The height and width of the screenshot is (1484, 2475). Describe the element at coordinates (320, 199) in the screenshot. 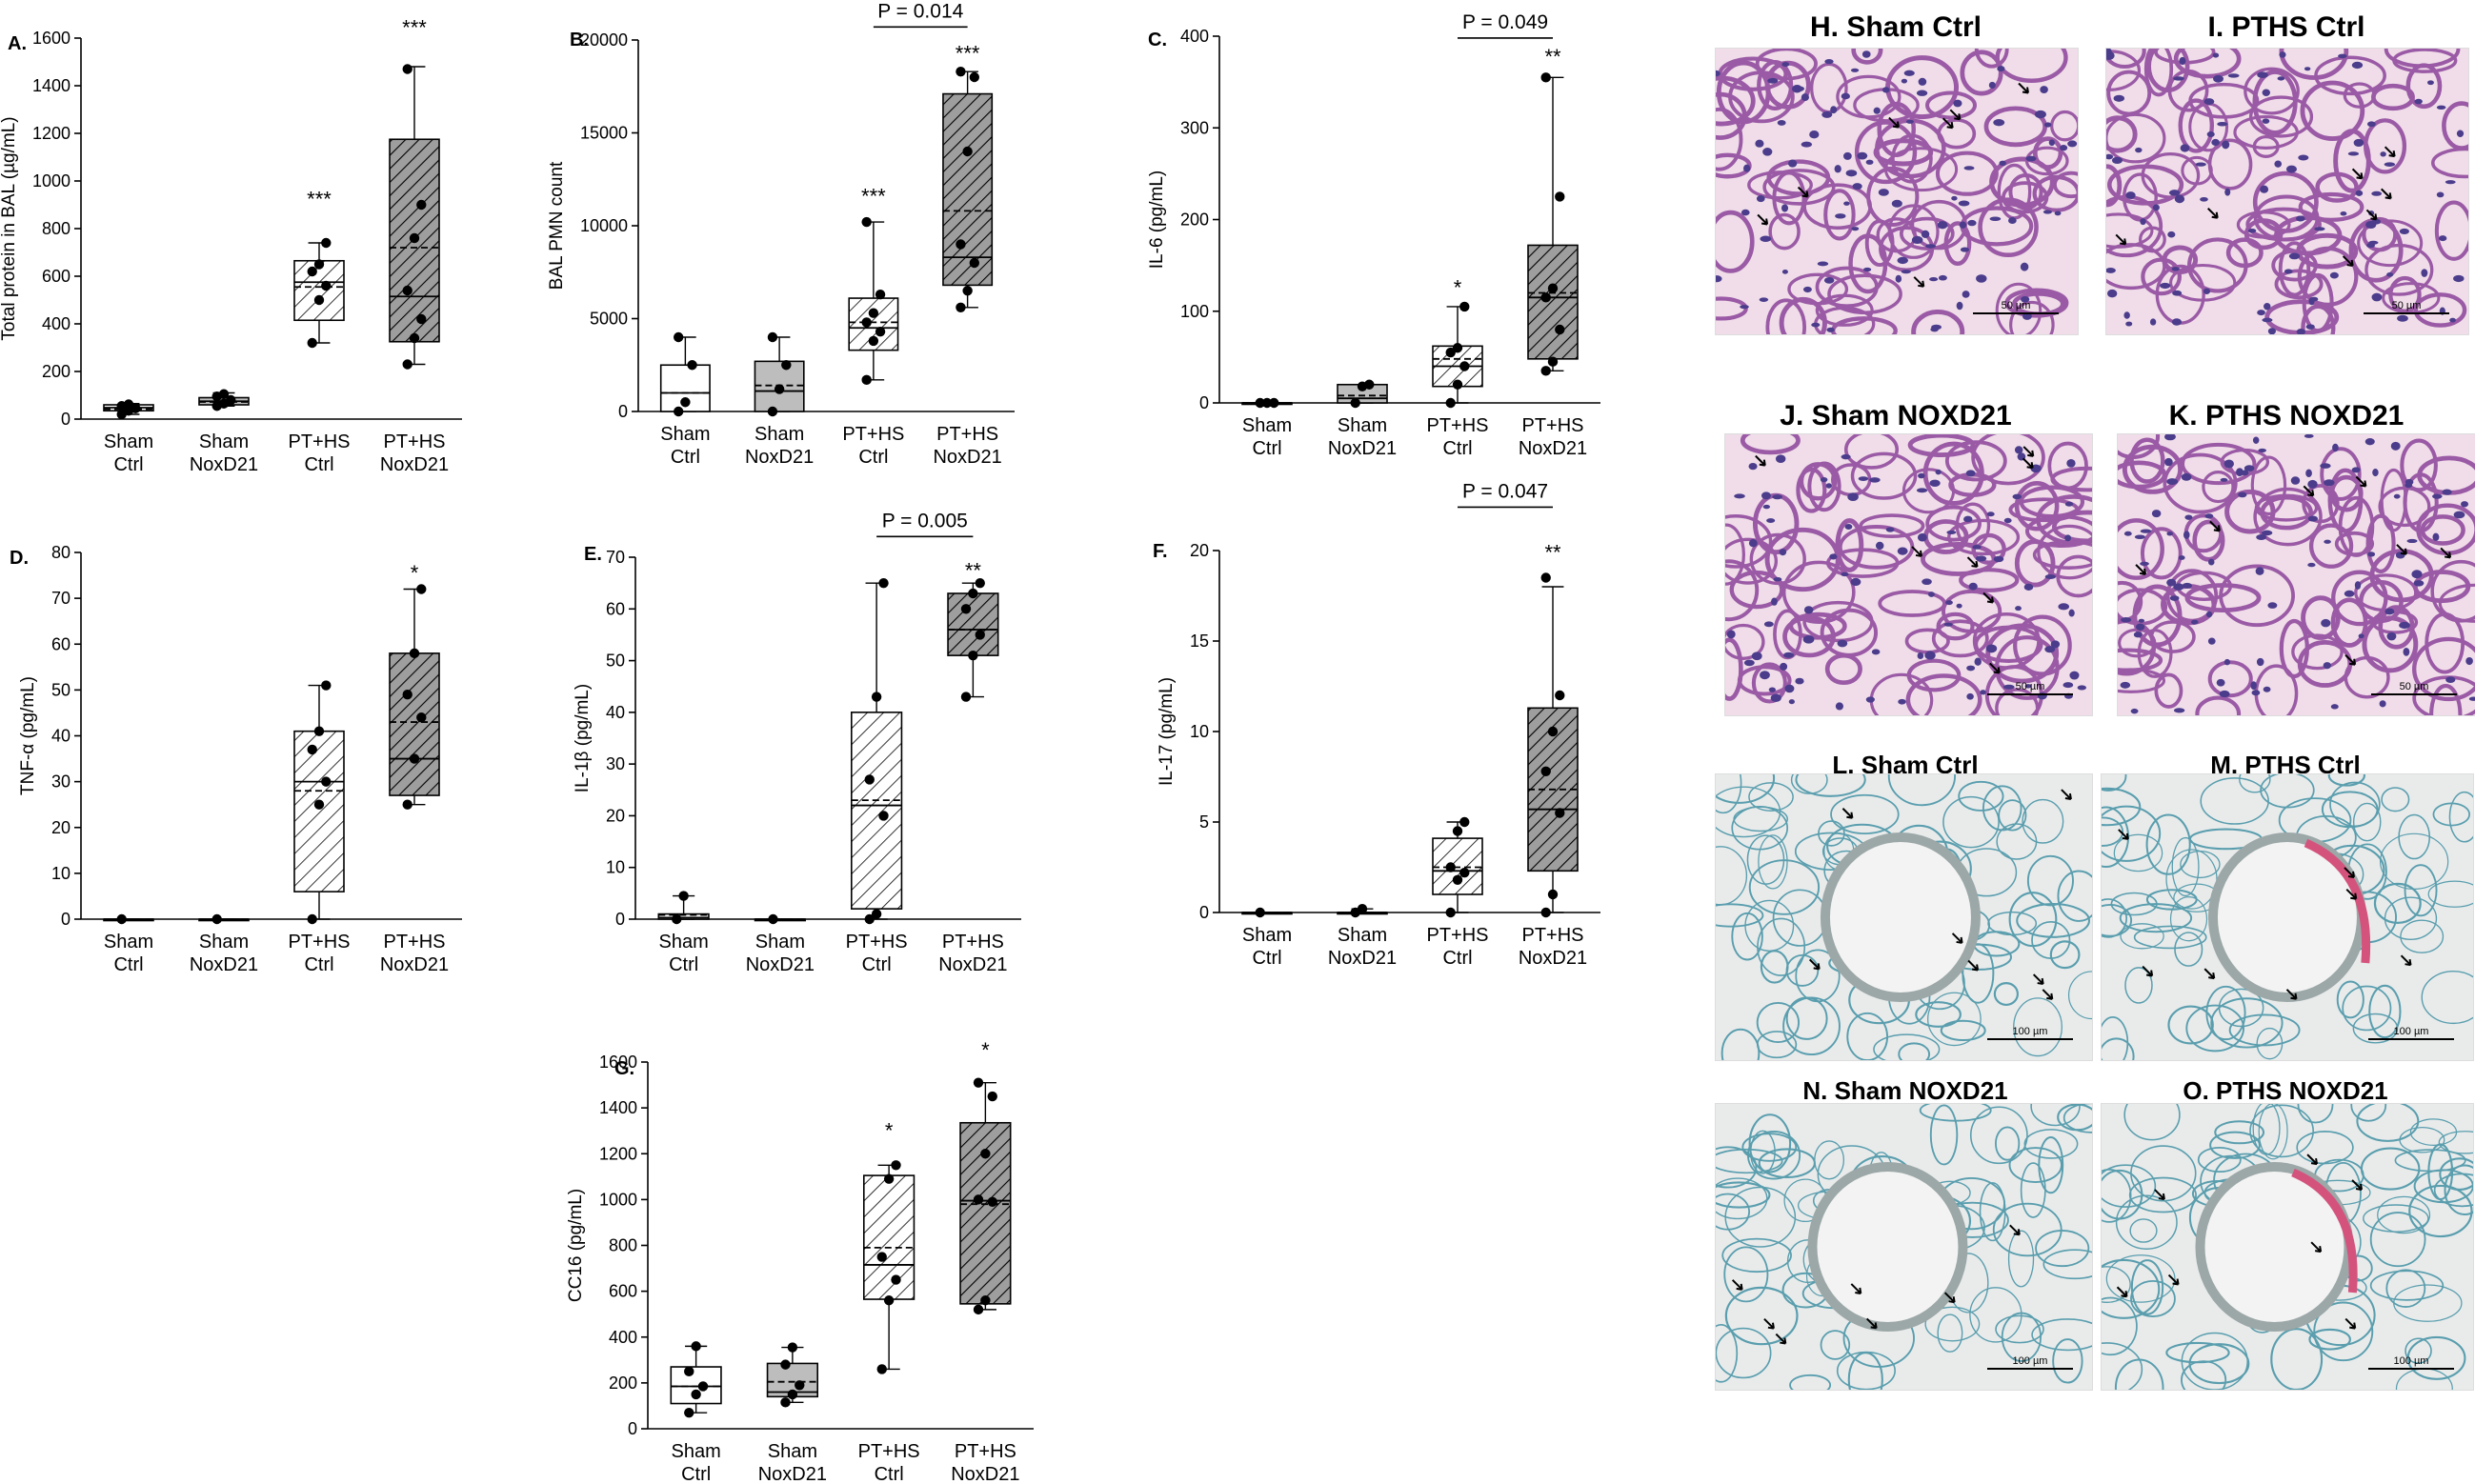

I see `significance-marker: ***` at that location.